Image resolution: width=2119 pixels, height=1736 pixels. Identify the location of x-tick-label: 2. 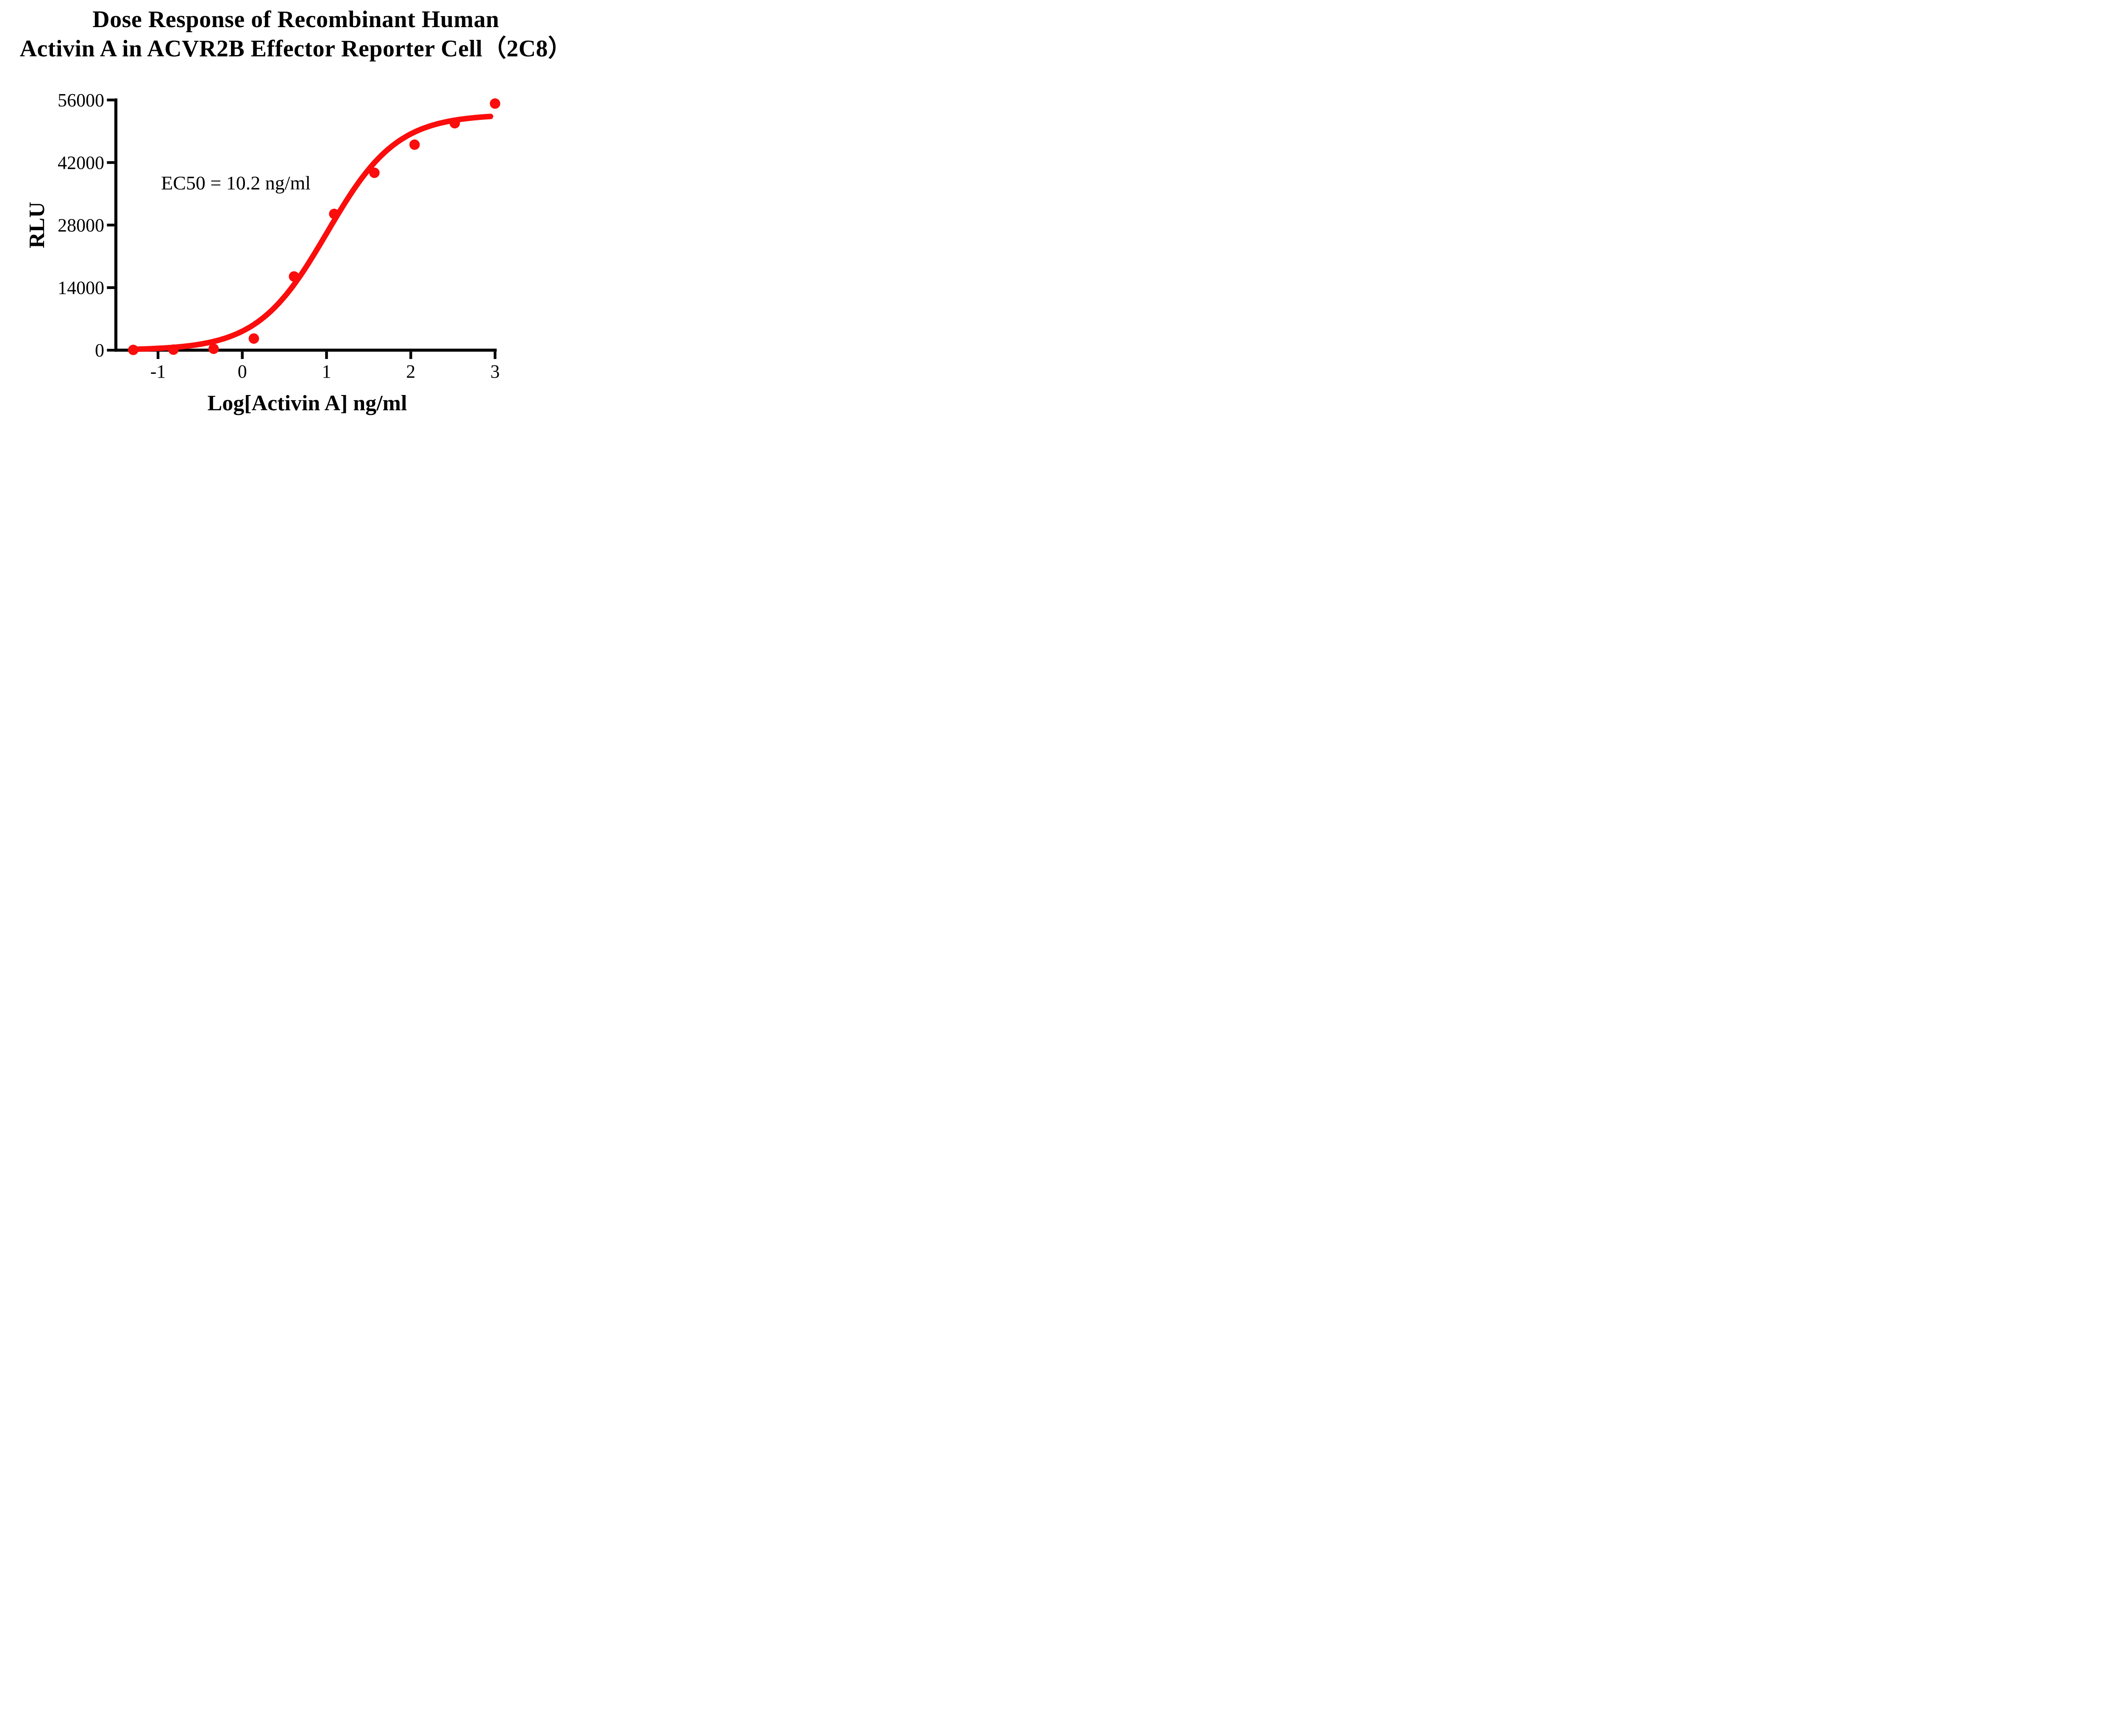
(411, 371).